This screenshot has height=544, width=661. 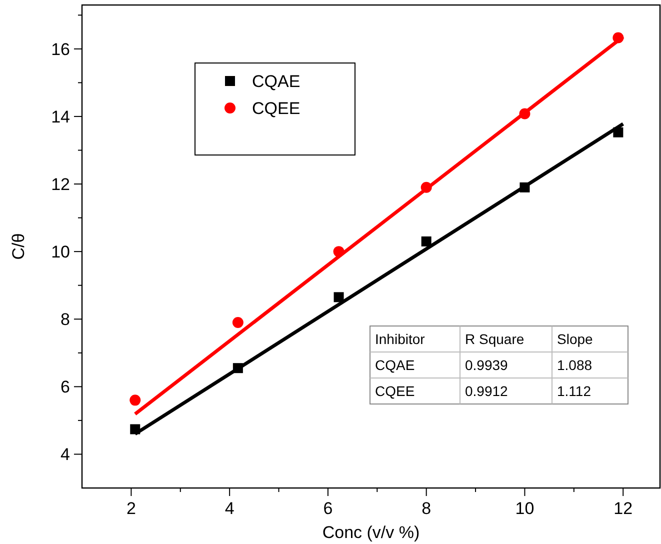 I want to click on x-tick-label: 2, so click(x=131, y=508).